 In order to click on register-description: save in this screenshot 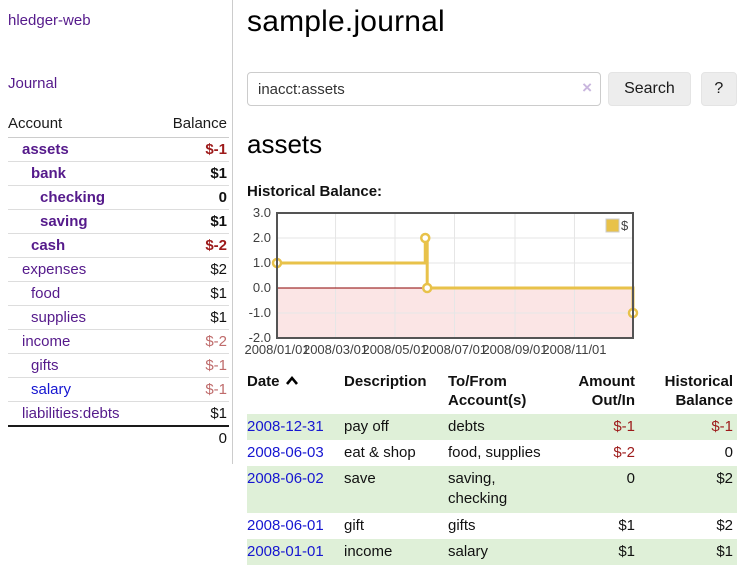, I will do `click(360, 478)`.